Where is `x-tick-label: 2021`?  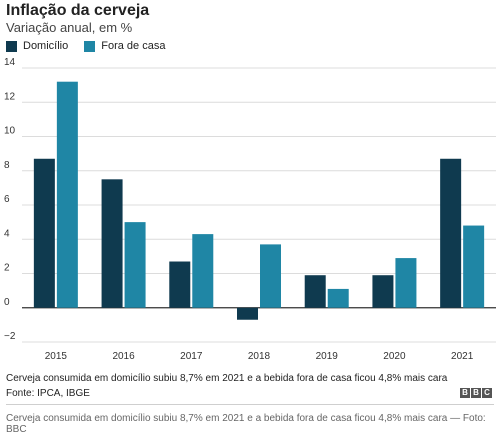
x-tick-label: 2021 is located at coordinates (462, 356).